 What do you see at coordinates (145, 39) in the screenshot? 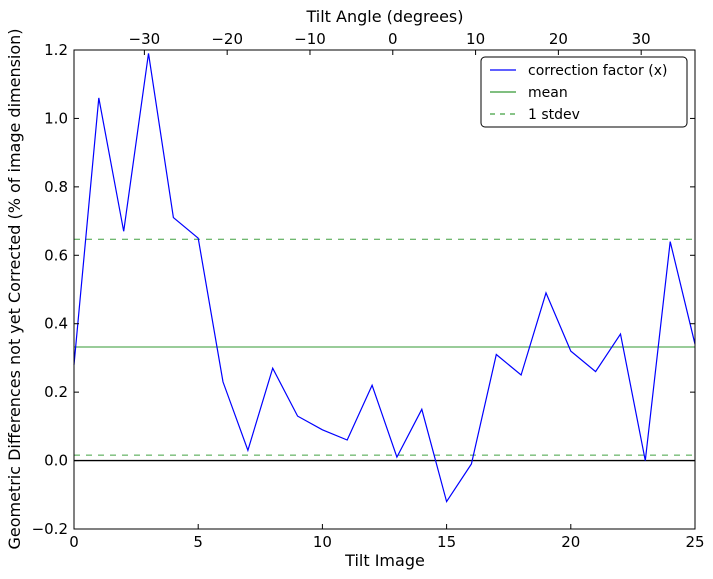
I see `top-x-tick-label: −30` at bounding box center [145, 39].